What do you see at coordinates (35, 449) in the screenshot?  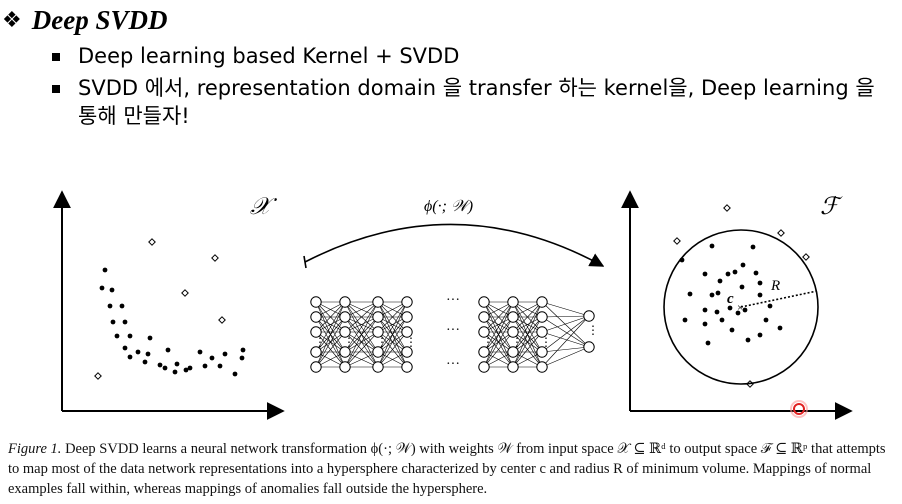 I see `caption-prefix: Figure 1.` at bounding box center [35, 449].